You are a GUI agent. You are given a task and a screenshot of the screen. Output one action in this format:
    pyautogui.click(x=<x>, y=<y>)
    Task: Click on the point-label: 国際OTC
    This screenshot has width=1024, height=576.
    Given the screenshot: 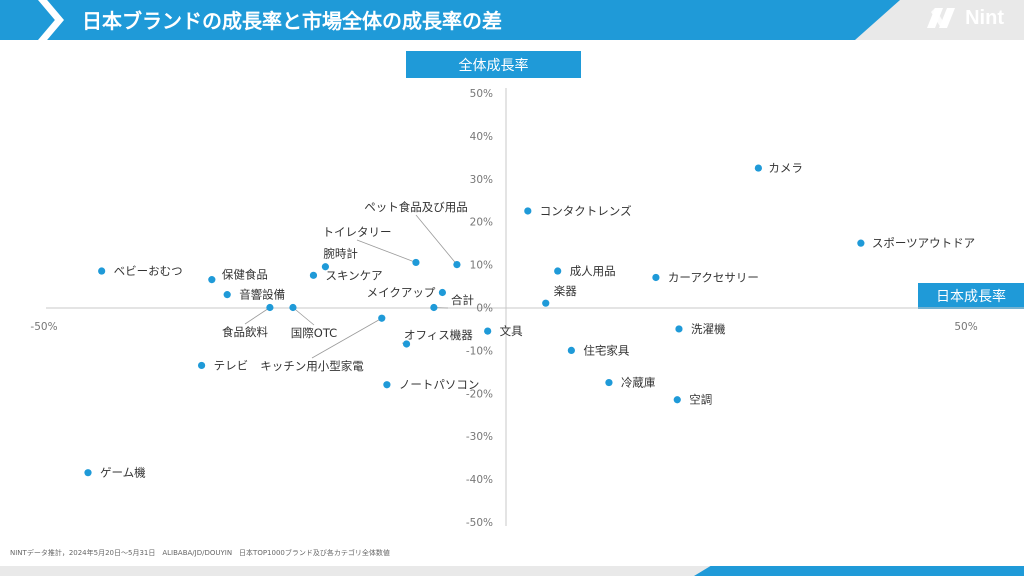 What is the action you would take?
    pyautogui.click(x=314, y=333)
    